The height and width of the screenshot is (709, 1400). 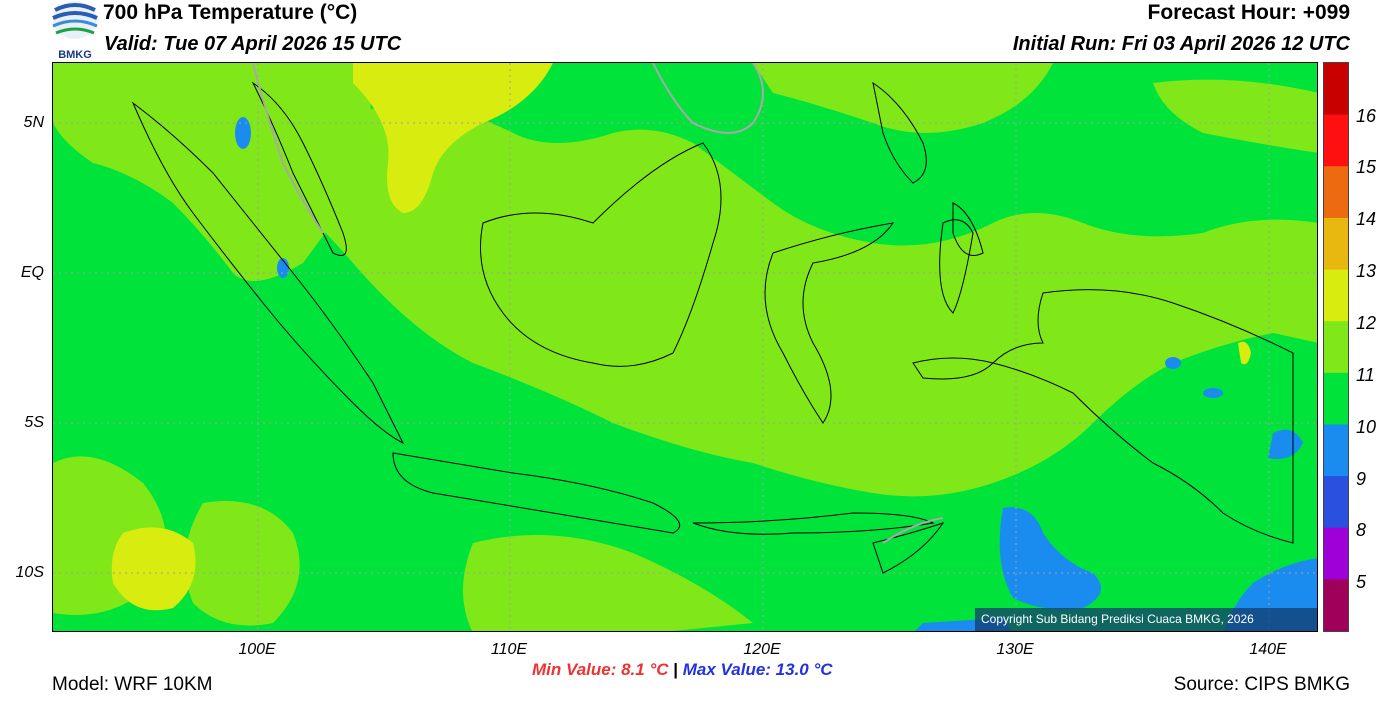 What do you see at coordinates (1366, 167) in the screenshot?
I see `colorbar-label-15: 15` at bounding box center [1366, 167].